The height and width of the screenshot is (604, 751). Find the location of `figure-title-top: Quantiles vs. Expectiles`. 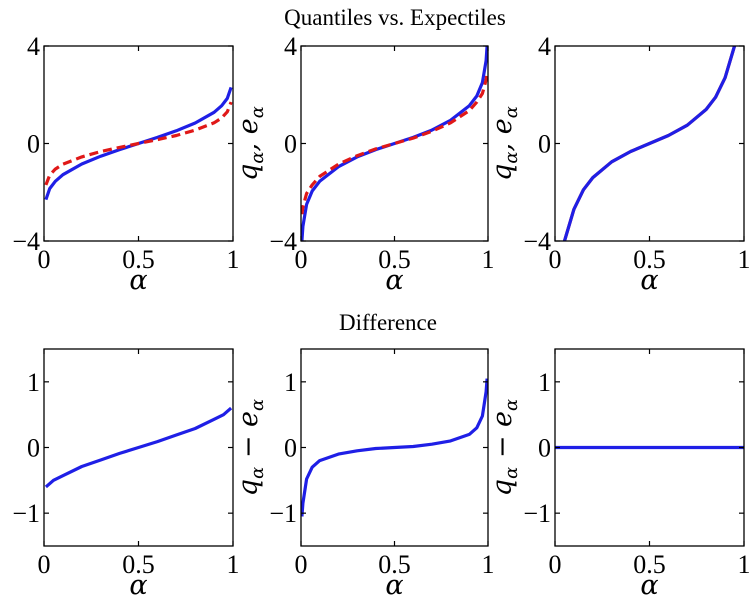

figure-title-top: Quantiles vs. Expectiles is located at coordinates (395, 17).